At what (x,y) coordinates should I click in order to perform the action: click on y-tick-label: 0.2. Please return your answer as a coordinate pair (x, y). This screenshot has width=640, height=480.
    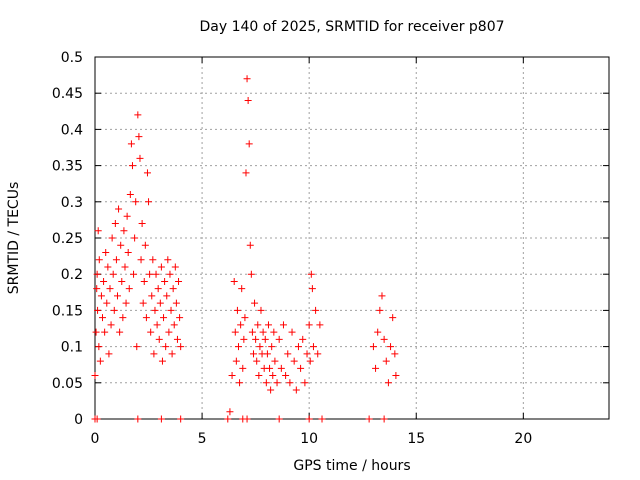
    Looking at the image, I should click on (72, 275).